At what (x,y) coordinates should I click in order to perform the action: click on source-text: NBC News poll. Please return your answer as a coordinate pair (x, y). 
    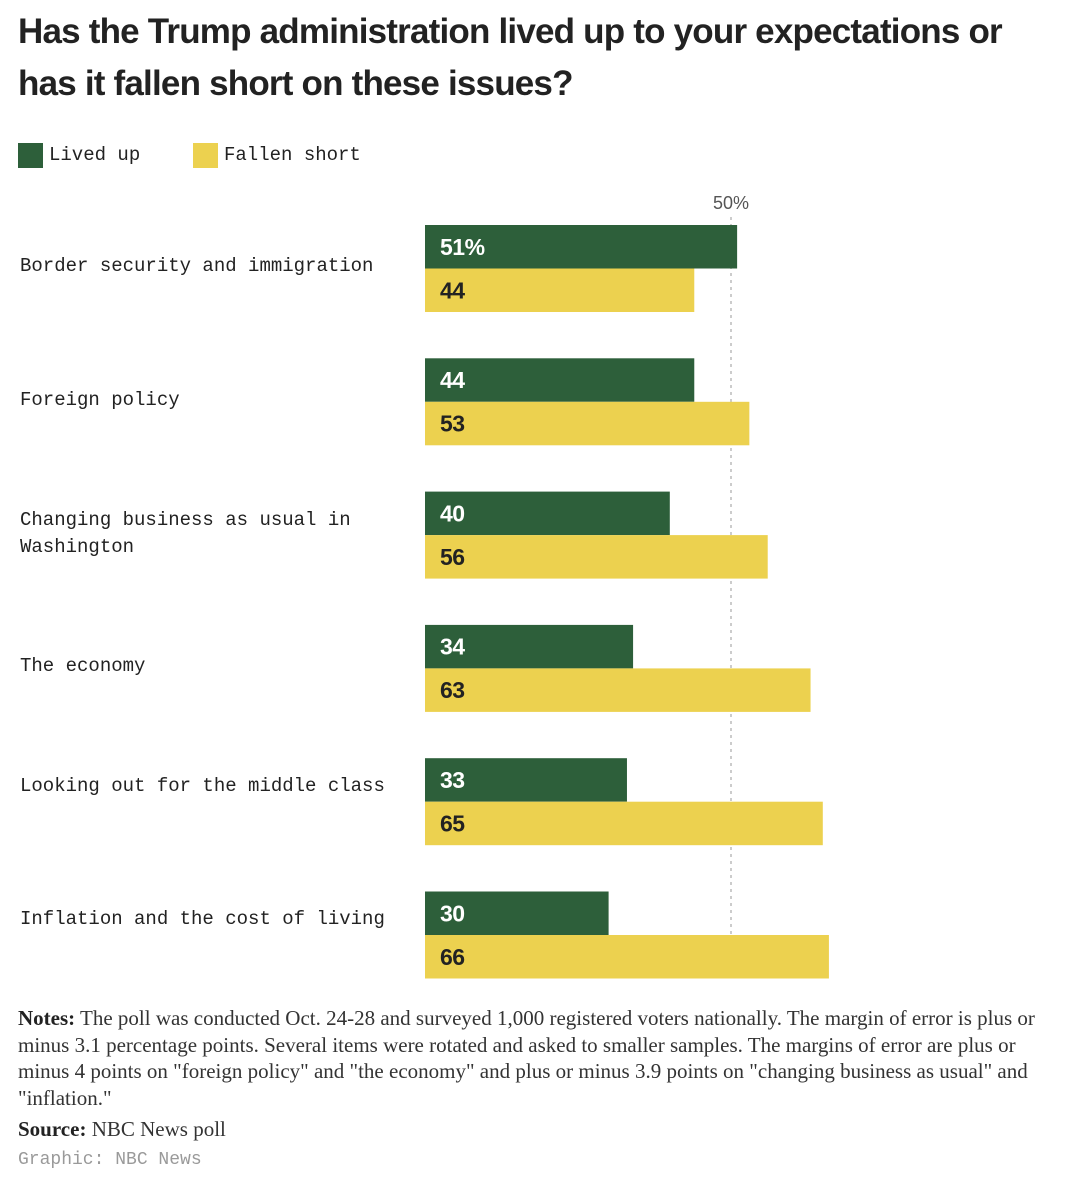
    Looking at the image, I should click on (156, 1129).